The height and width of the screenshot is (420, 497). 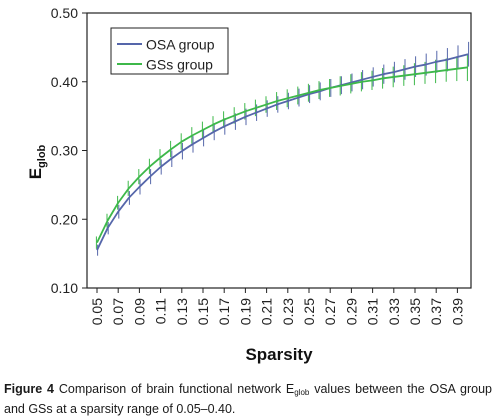 I want to click on y-axis-title: Eglob, so click(x=37, y=161).